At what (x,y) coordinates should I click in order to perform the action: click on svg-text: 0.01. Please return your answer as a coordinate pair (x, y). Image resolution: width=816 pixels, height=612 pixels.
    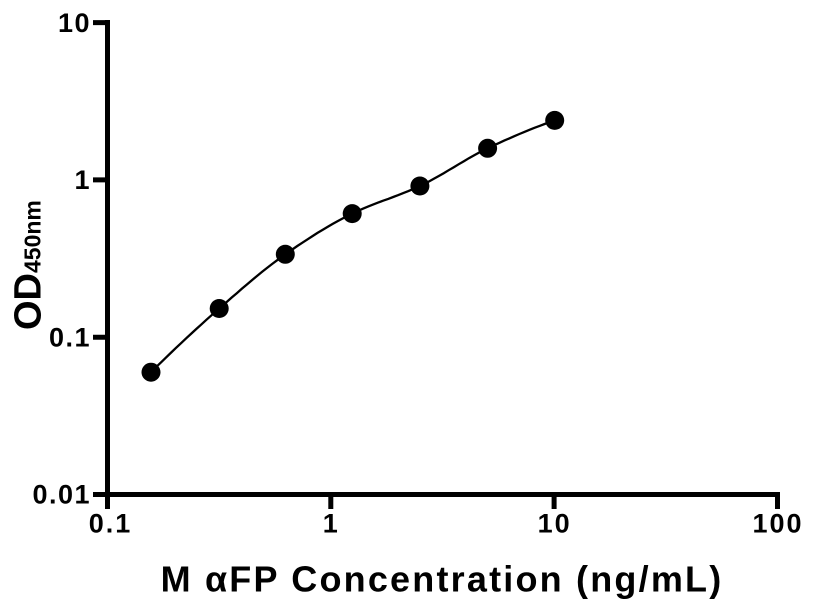
    Looking at the image, I should click on (61, 495).